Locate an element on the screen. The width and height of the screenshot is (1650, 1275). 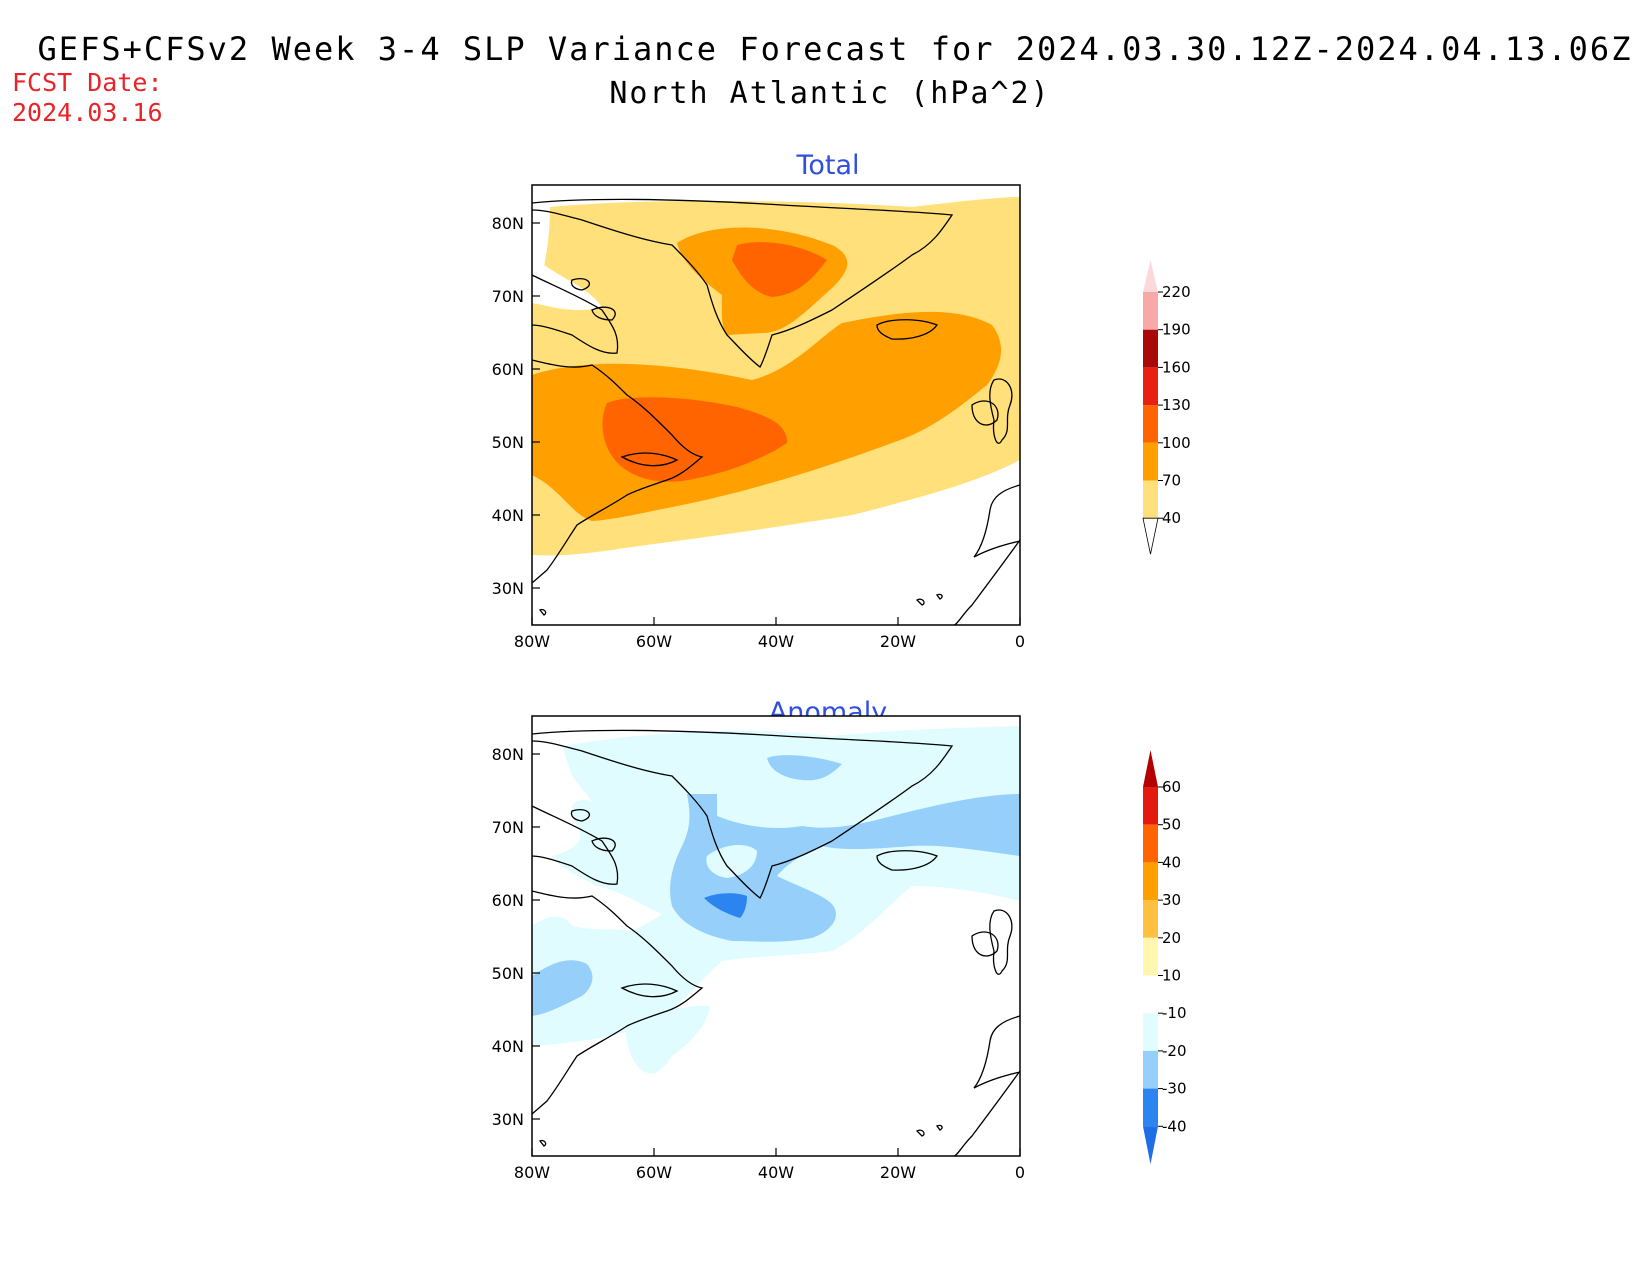
colorbar-label: 190 is located at coordinates (1176, 330).